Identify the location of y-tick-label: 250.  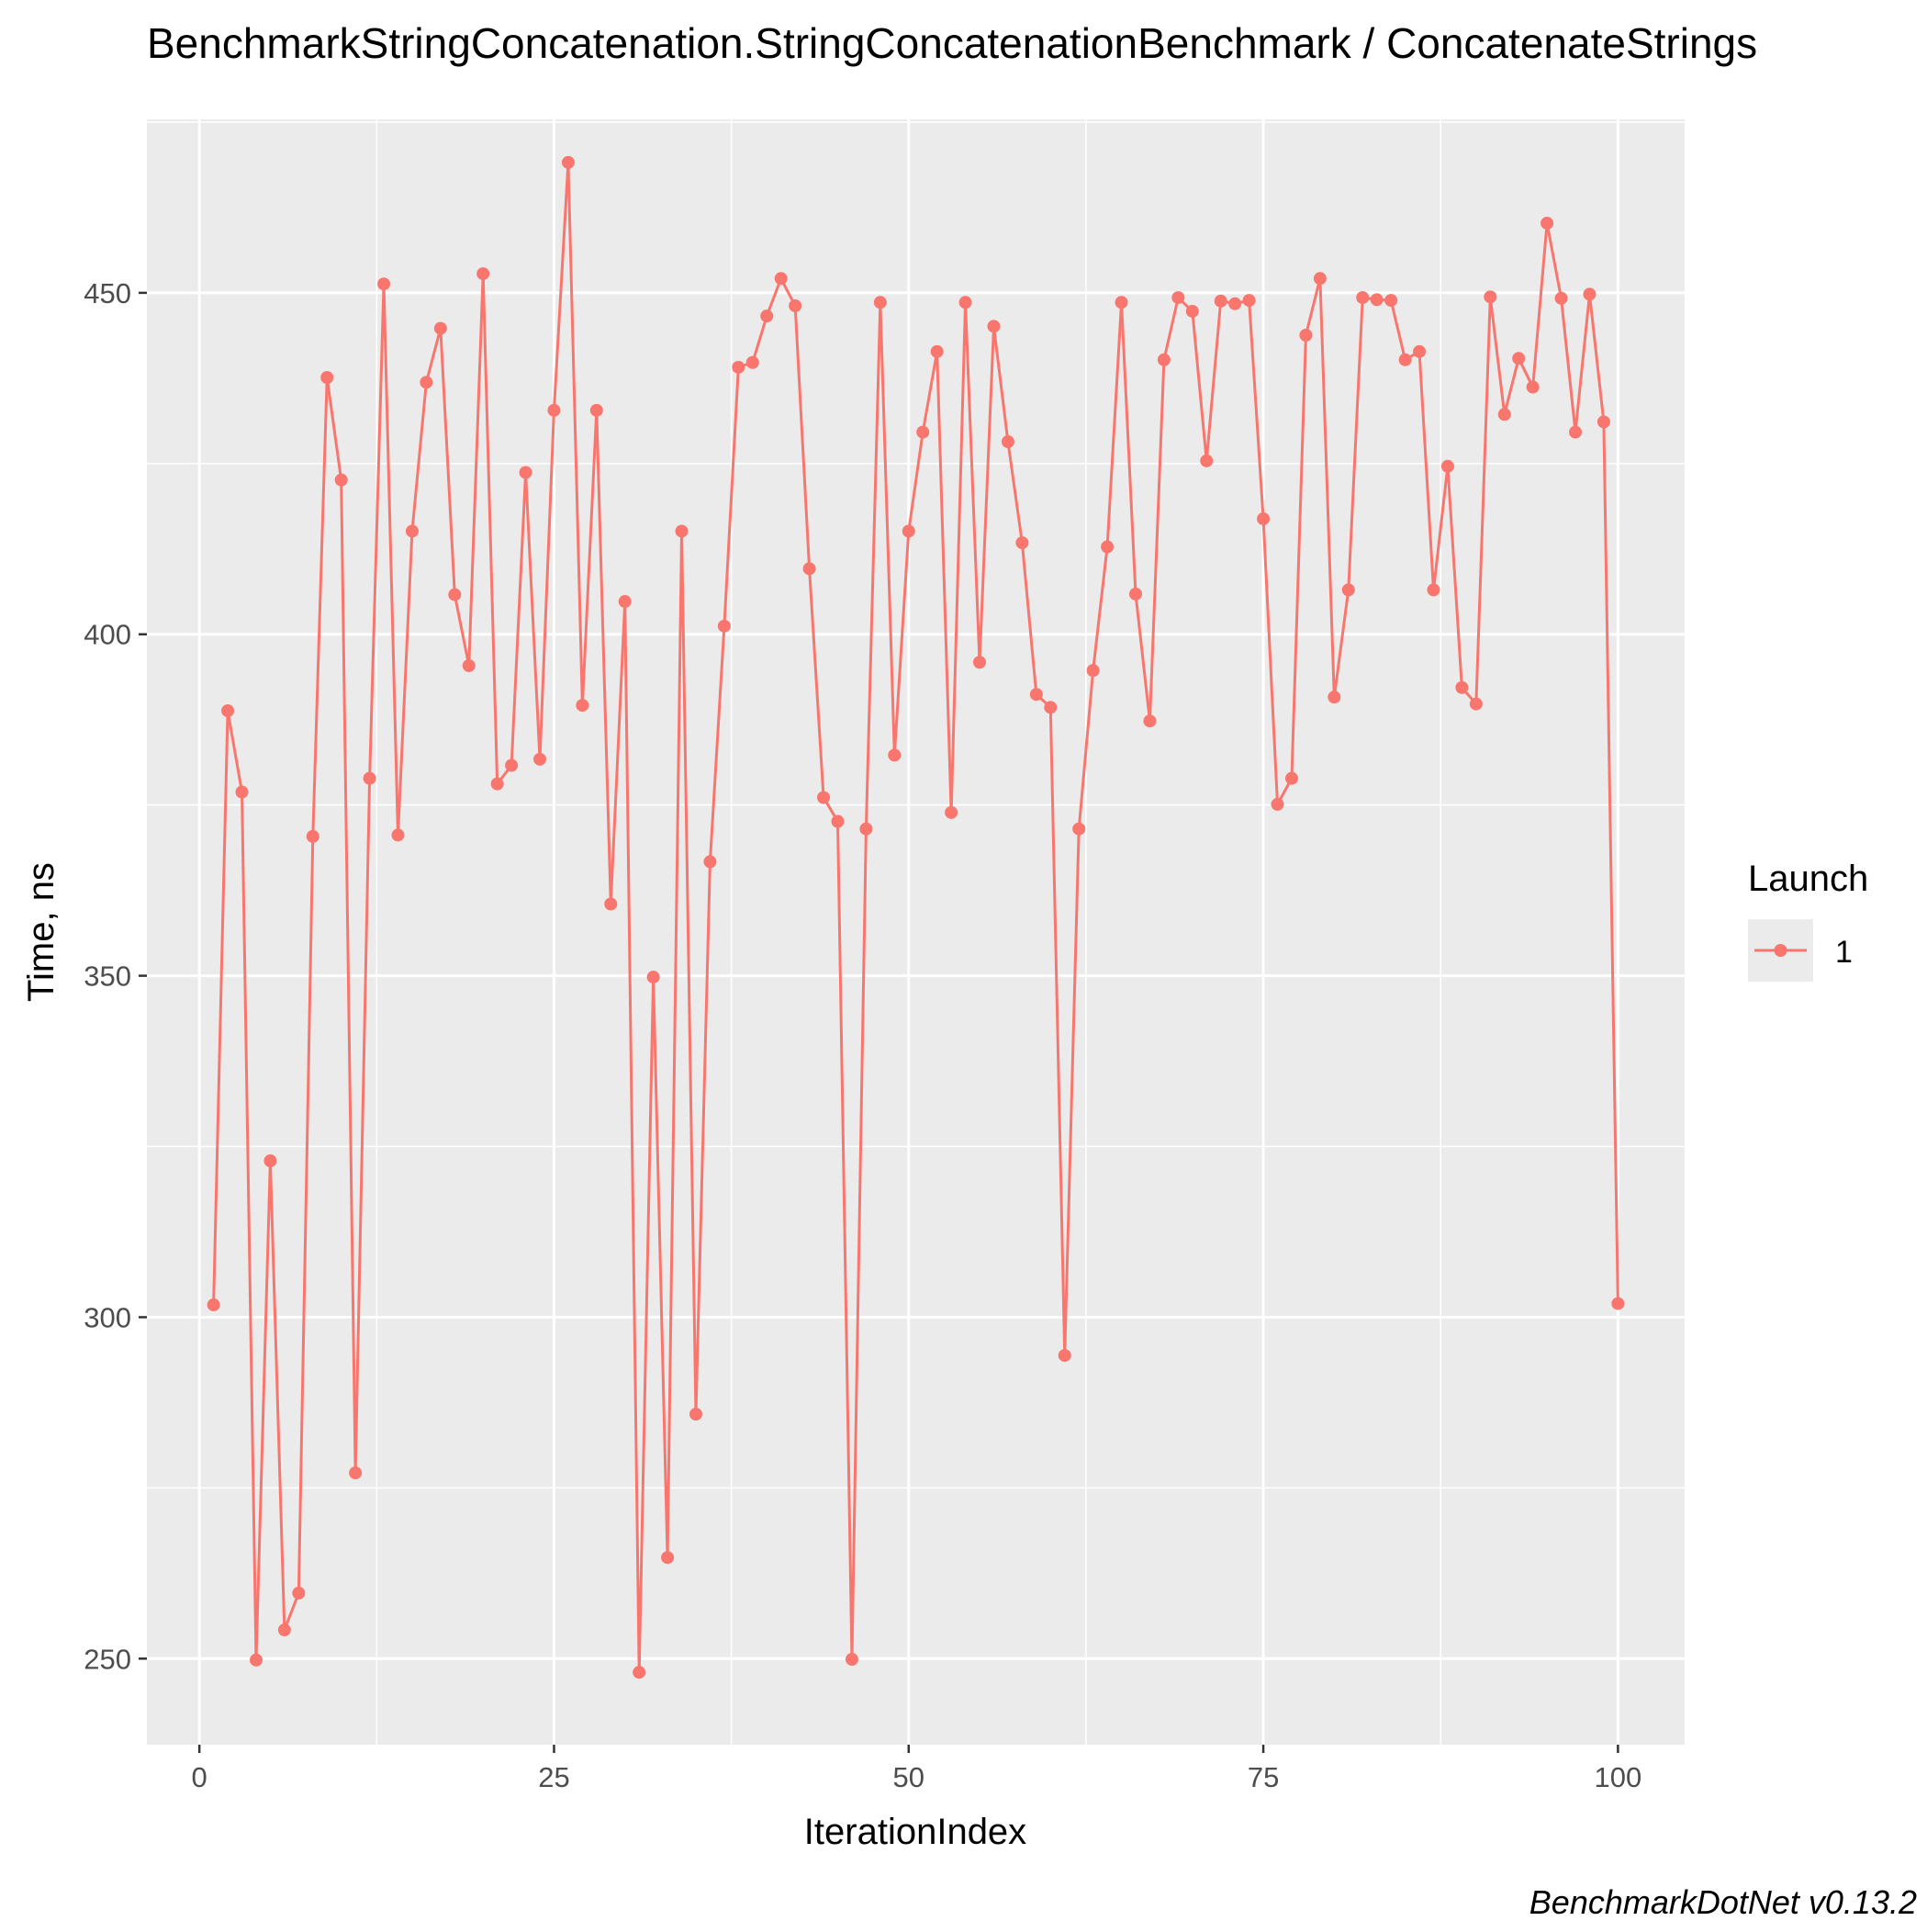
(108, 1659).